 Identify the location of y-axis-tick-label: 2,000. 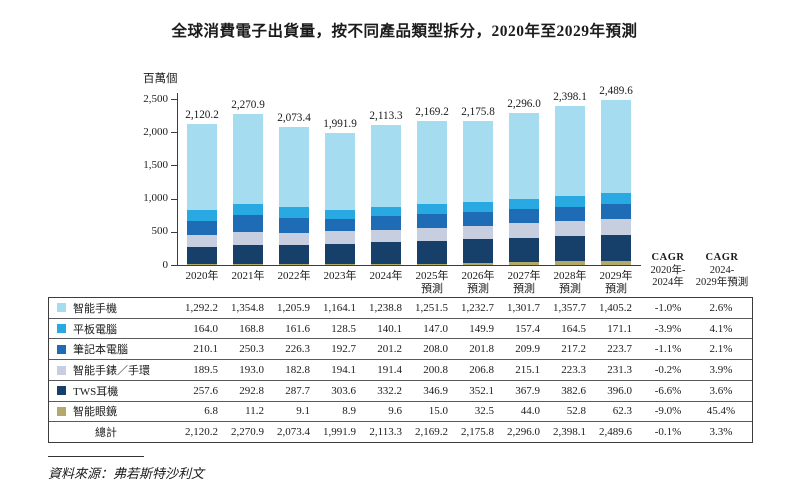
(155, 131).